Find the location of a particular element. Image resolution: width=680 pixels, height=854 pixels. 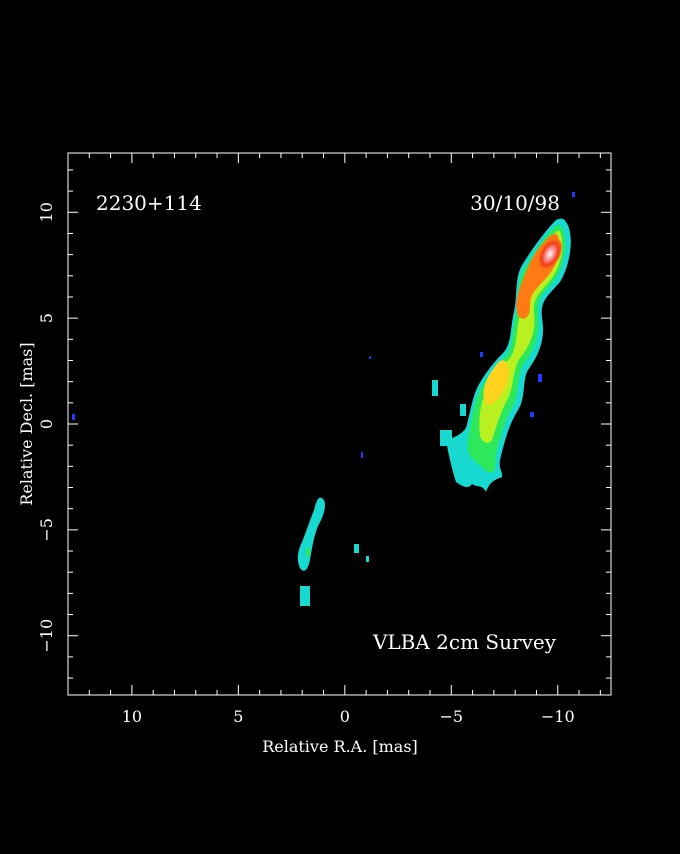

x-tick-labels: 10 5 0 −5 −10 is located at coordinates (348, 716).